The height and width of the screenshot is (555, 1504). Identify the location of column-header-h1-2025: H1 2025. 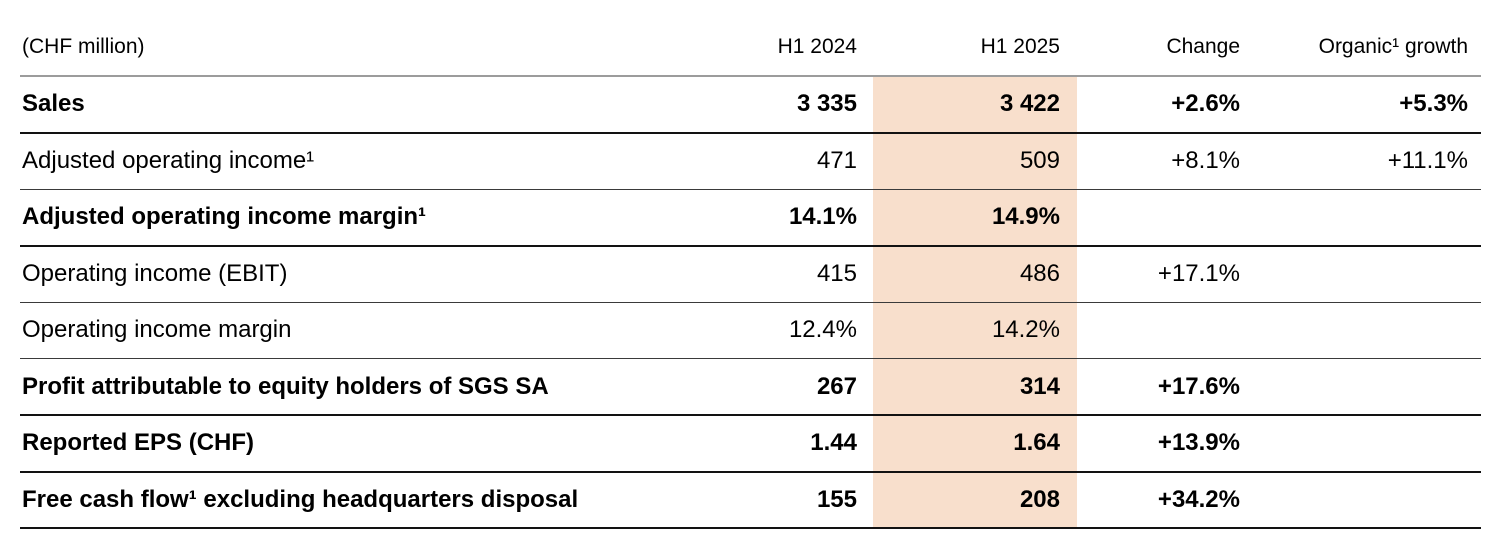
(975, 38).